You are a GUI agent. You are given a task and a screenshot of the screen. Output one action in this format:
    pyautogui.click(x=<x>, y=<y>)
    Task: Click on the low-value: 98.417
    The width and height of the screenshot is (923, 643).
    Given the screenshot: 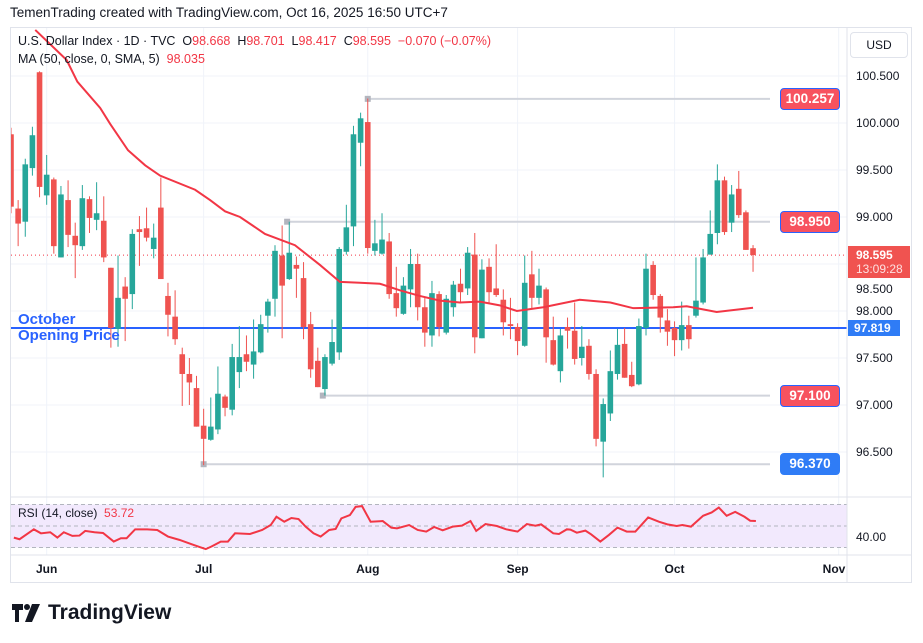 What is the action you would take?
    pyautogui.click(x=317, y=41)
    